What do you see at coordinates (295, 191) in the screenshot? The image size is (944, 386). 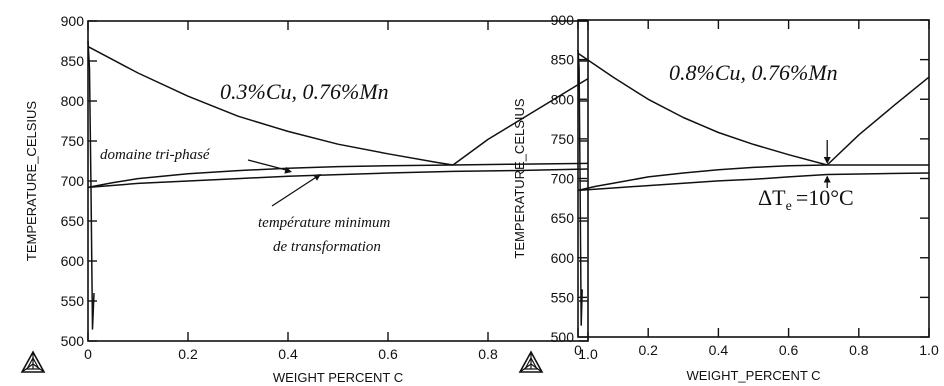 I see `min-temp-arrow` at bounding box center [295, 191].